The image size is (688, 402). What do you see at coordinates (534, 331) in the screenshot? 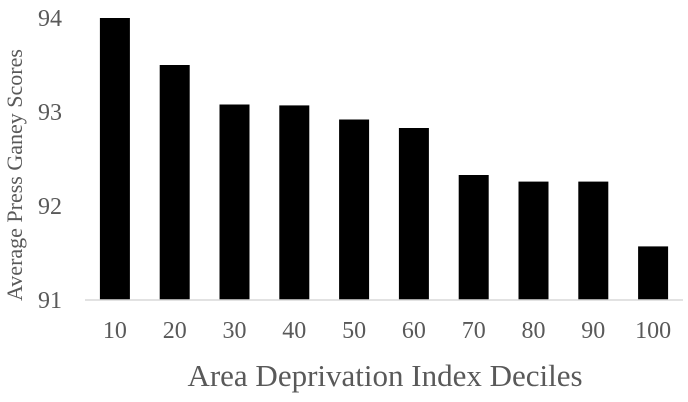
I see `x-tick-label: 80` at bounding box center [534, 331].